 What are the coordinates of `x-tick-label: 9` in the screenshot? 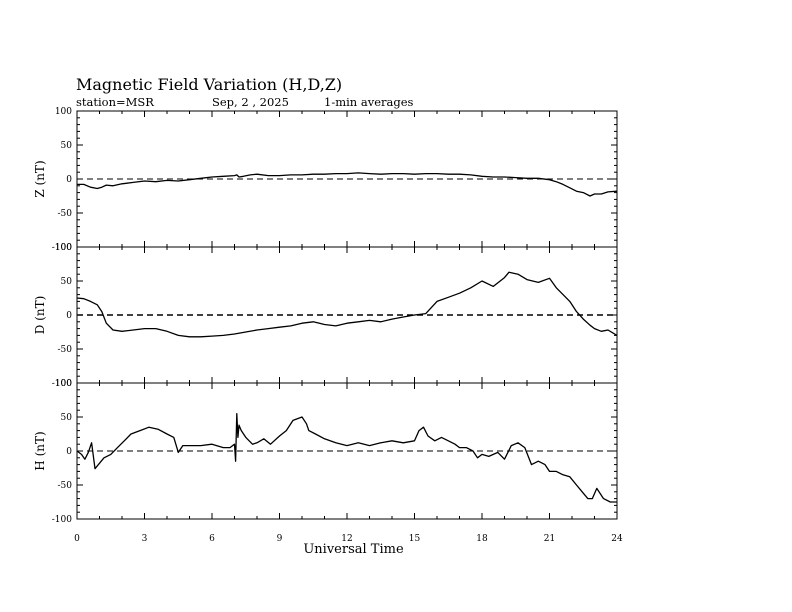 It's located at (280, 539).